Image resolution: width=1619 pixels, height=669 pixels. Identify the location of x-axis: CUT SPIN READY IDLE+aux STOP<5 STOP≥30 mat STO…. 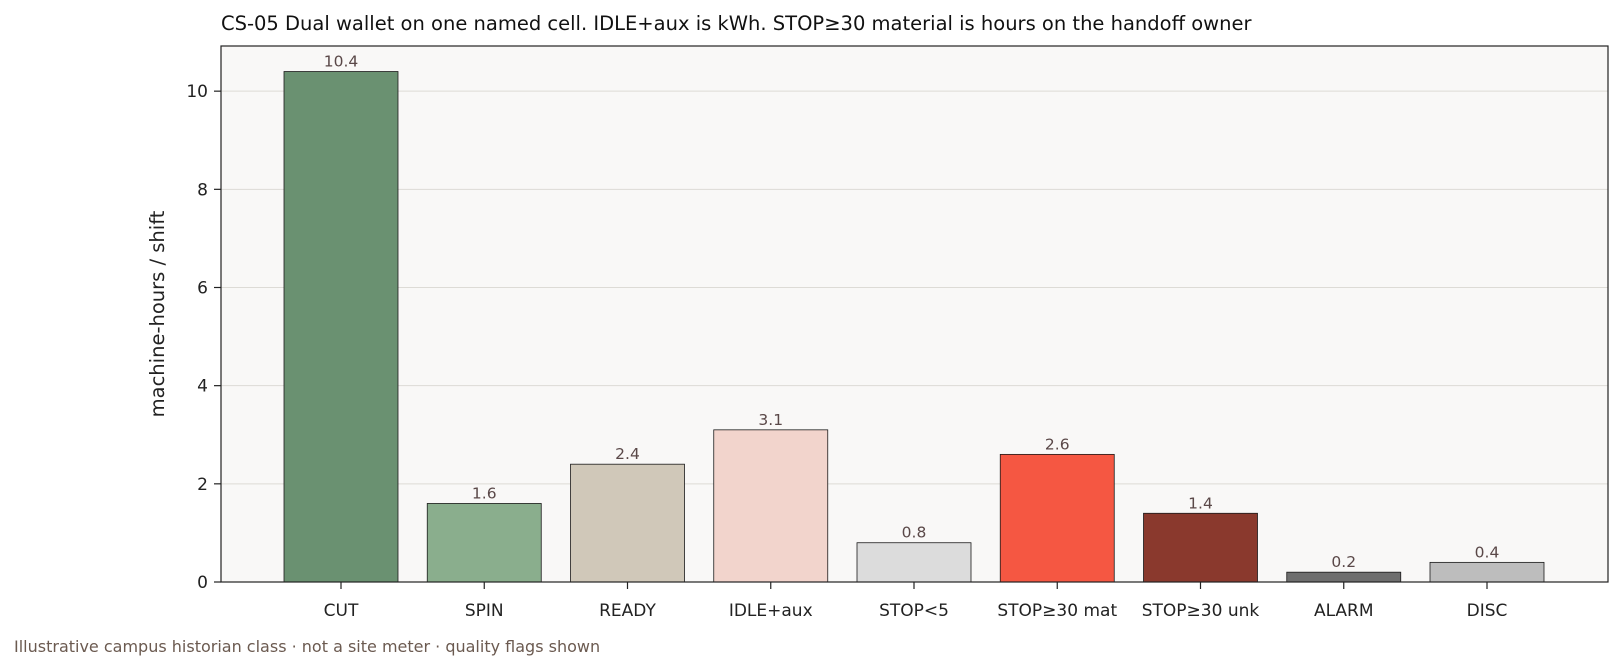
(916, 601).